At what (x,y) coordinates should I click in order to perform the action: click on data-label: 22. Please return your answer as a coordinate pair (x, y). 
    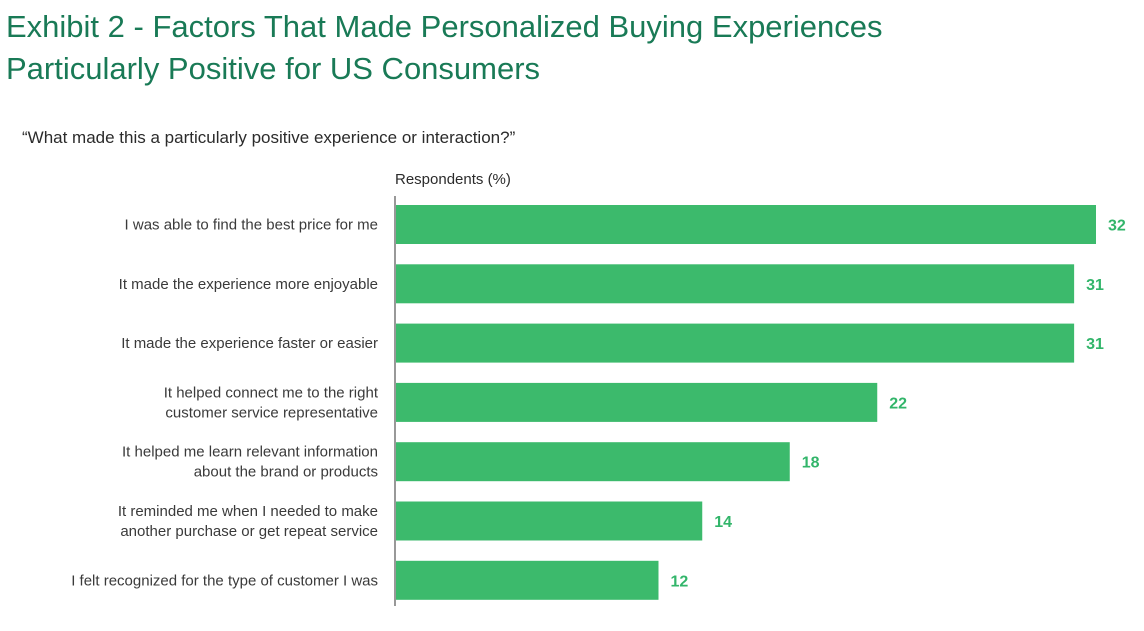
    Looking at the image, I should click on (898, 403).